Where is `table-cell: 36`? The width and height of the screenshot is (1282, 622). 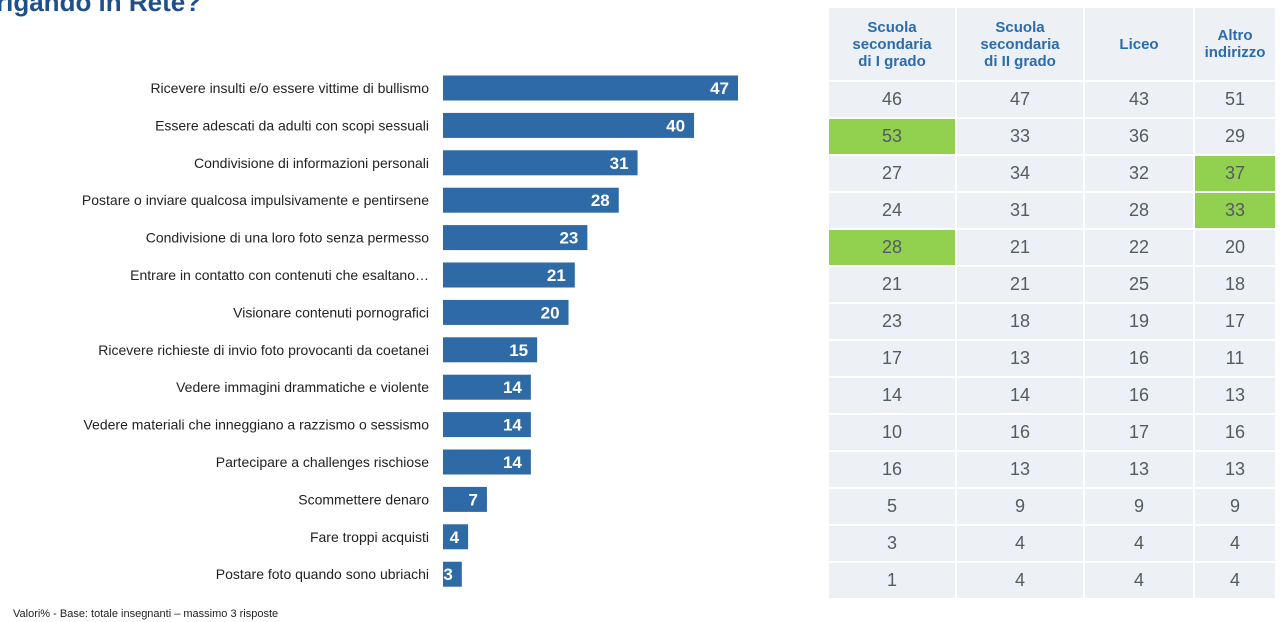
table-cell: 36 is located at coordinates (1138, 137).